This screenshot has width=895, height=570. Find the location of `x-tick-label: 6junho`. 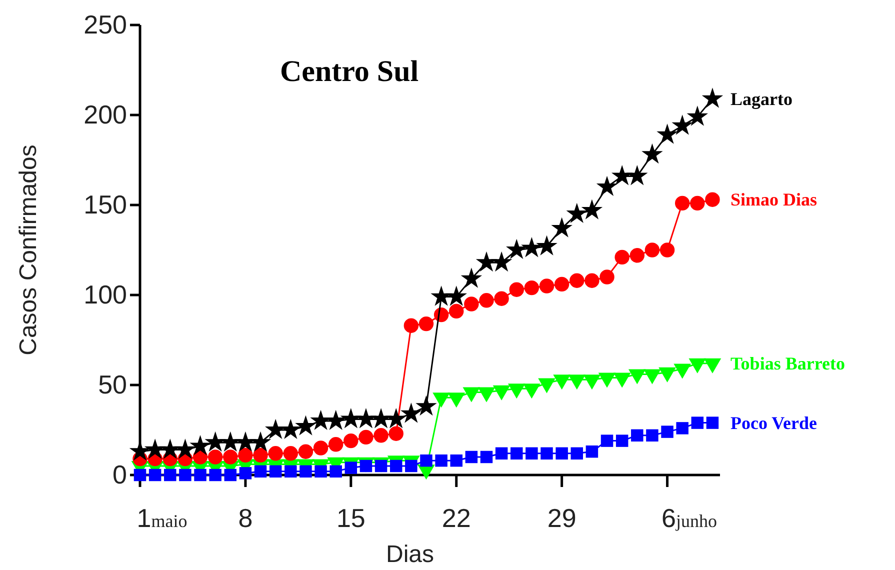

x-tick-label: 6junho is located at coordinates (690, 518).